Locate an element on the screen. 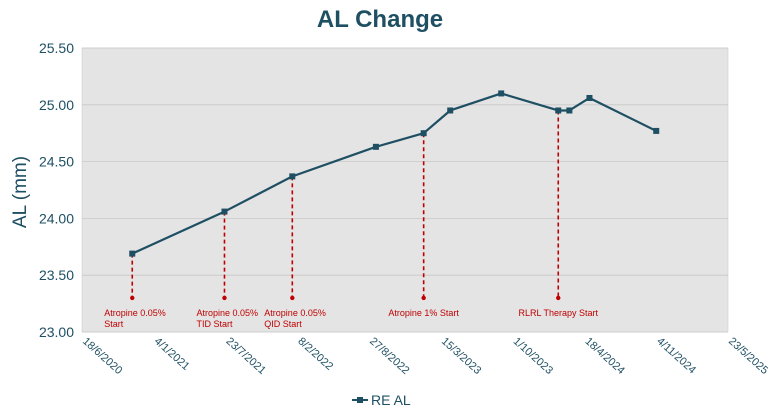  x-tick-label-6: 1/10/2023 is located at coordinates (533, 356).